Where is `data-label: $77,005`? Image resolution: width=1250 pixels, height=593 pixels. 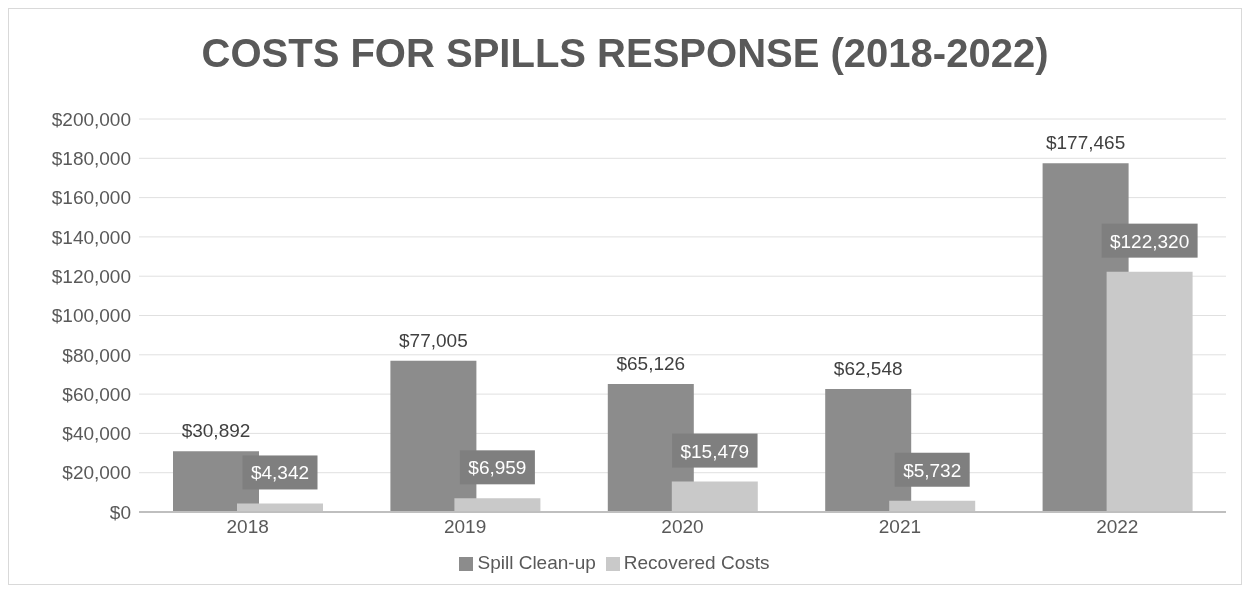
data-label: $77,005 is located at coordinates (433, 340).